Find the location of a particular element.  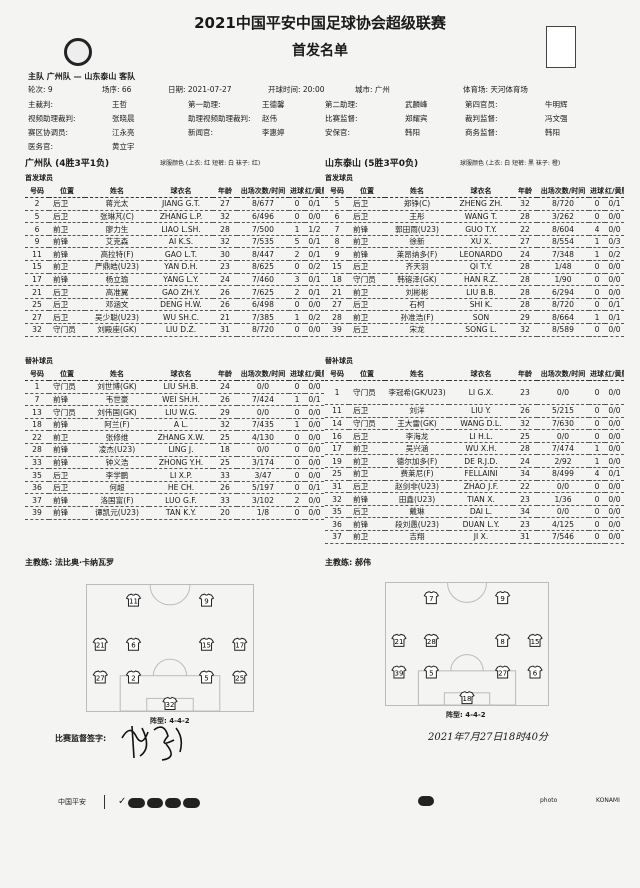

cell: 18 is located at coordinates (37, 425).